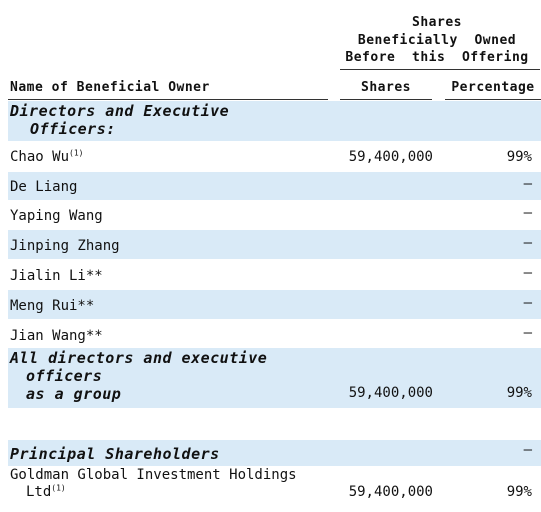 This screenshot has height=512, width=541. I want to click on section-principal-percentage: —, so click(527, 450).